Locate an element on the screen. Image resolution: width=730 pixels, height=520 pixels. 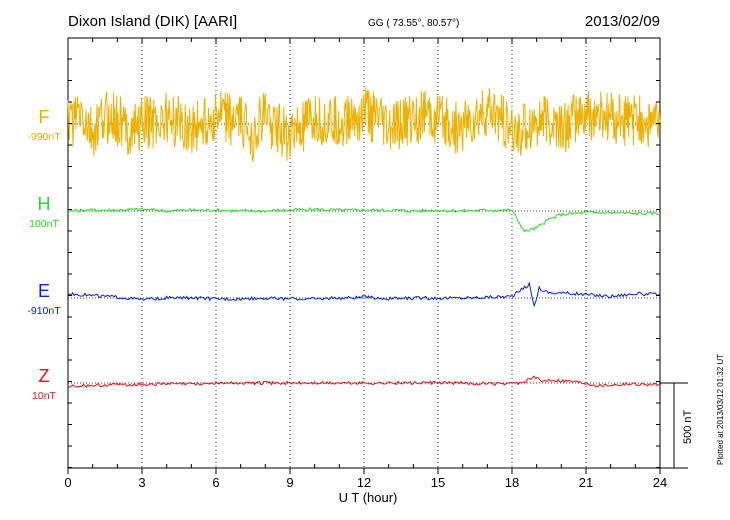
x-tick-label-9: 9 is located at coordinates (289, 482).